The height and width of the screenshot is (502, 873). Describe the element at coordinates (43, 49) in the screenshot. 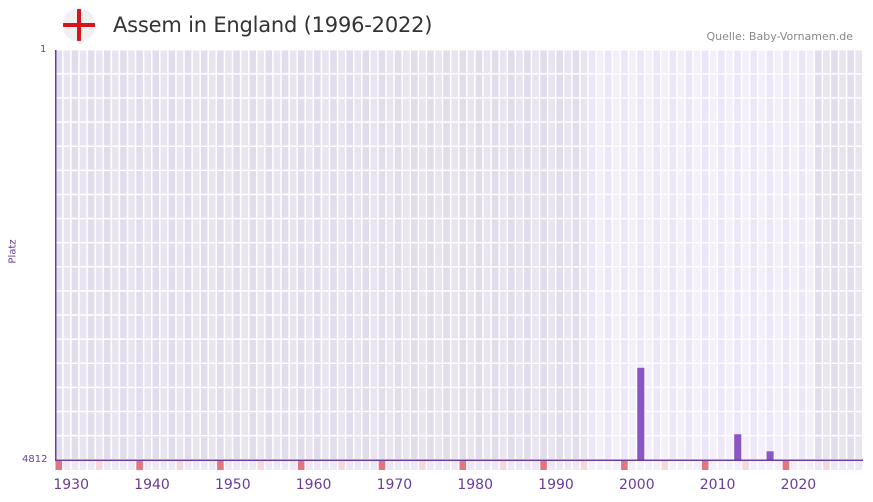

I see `y-axis-top-label: 1` at that location.